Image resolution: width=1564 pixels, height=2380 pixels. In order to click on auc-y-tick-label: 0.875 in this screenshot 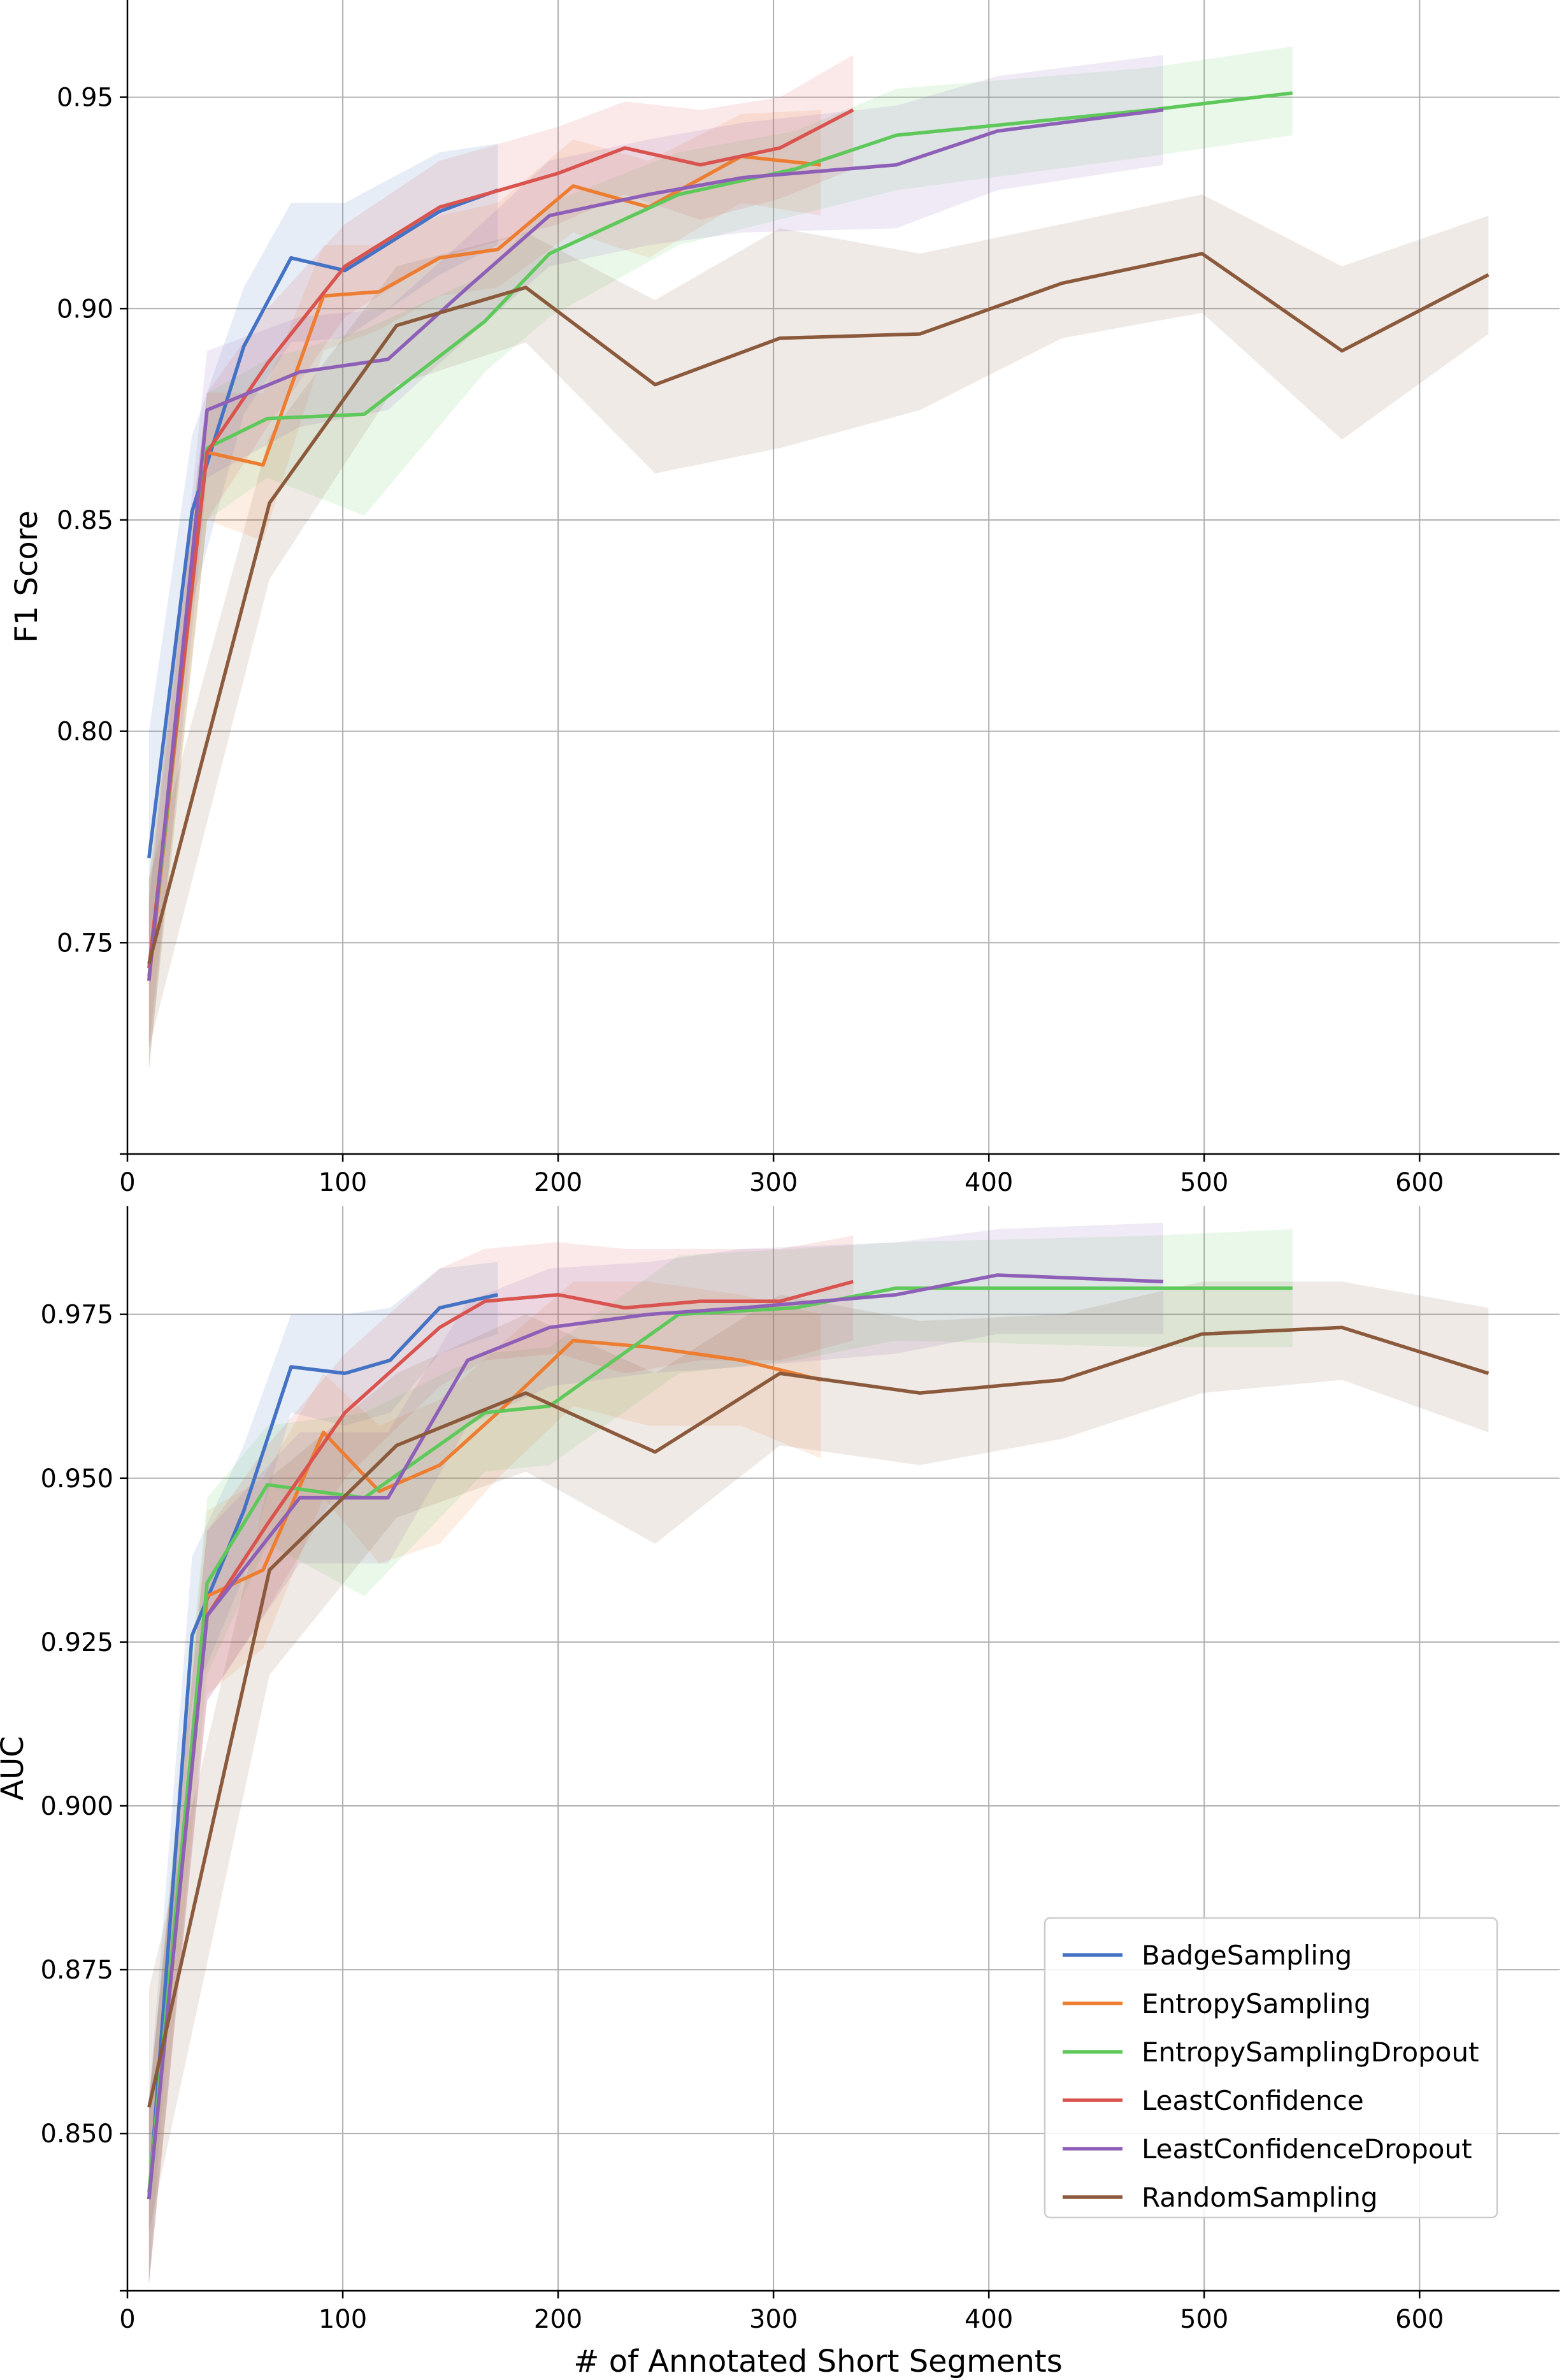, I will do `click(76, 1970)`.